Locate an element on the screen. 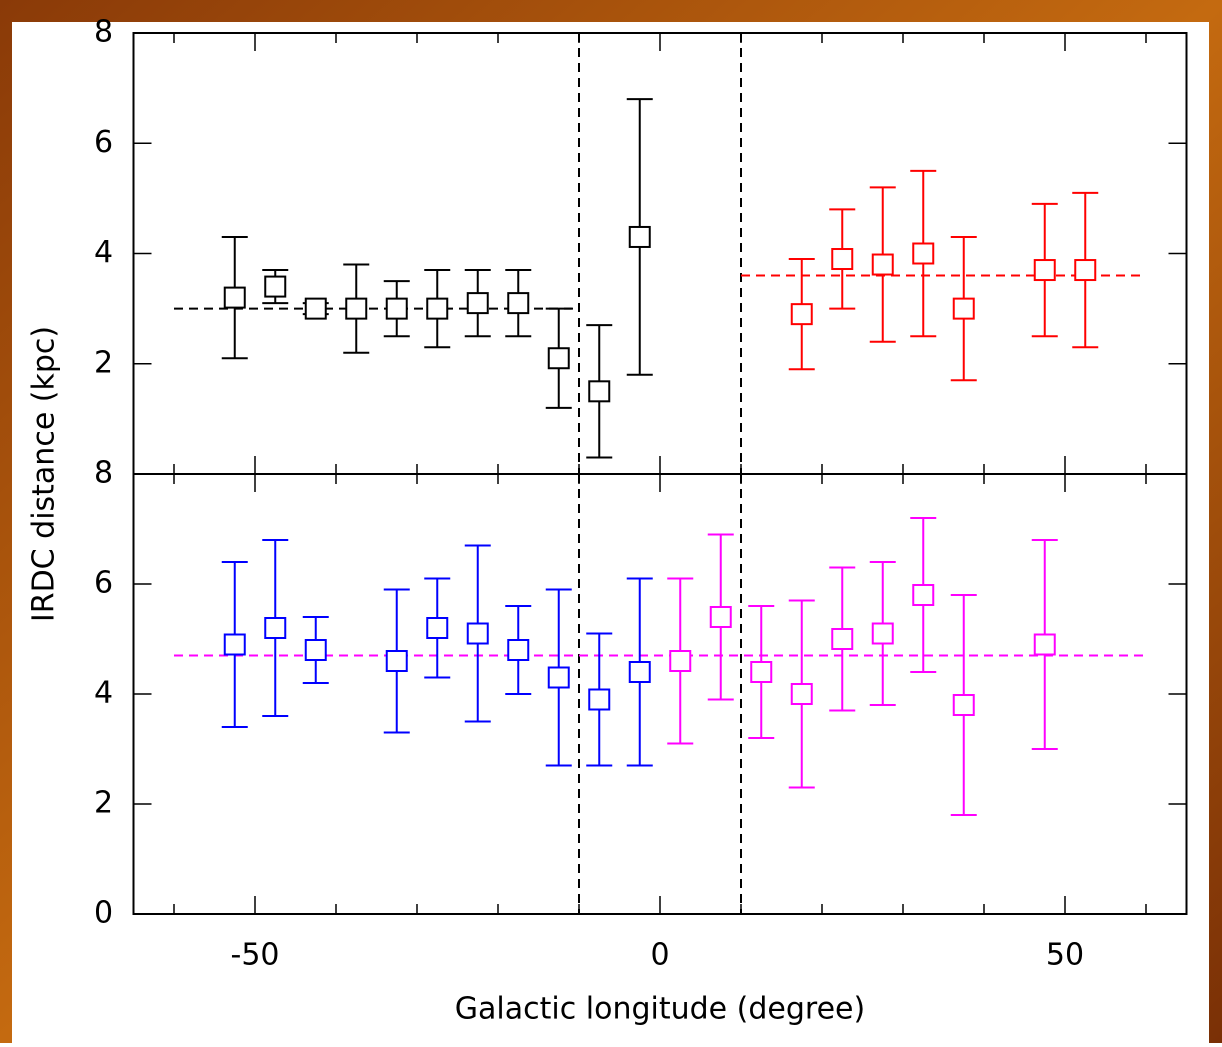 The width and height of the screenshot is (1222, 1047). x-tick-label: 50 is located at coordinates (1065, 955).